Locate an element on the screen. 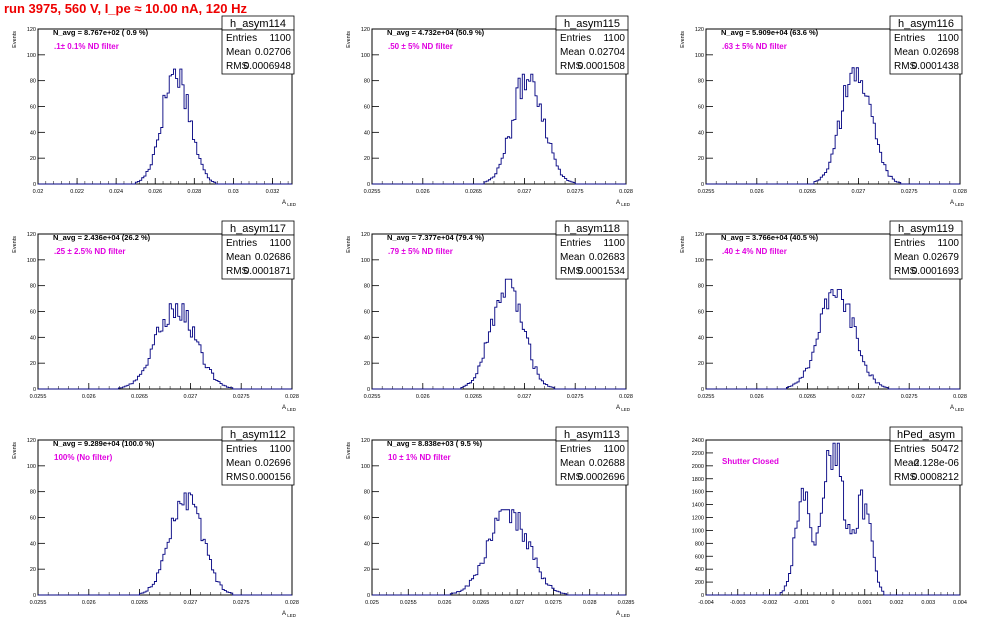 This screenshot has width=996, height=622. x-tick-label: 0.02 is located at coordinates (38, 192).